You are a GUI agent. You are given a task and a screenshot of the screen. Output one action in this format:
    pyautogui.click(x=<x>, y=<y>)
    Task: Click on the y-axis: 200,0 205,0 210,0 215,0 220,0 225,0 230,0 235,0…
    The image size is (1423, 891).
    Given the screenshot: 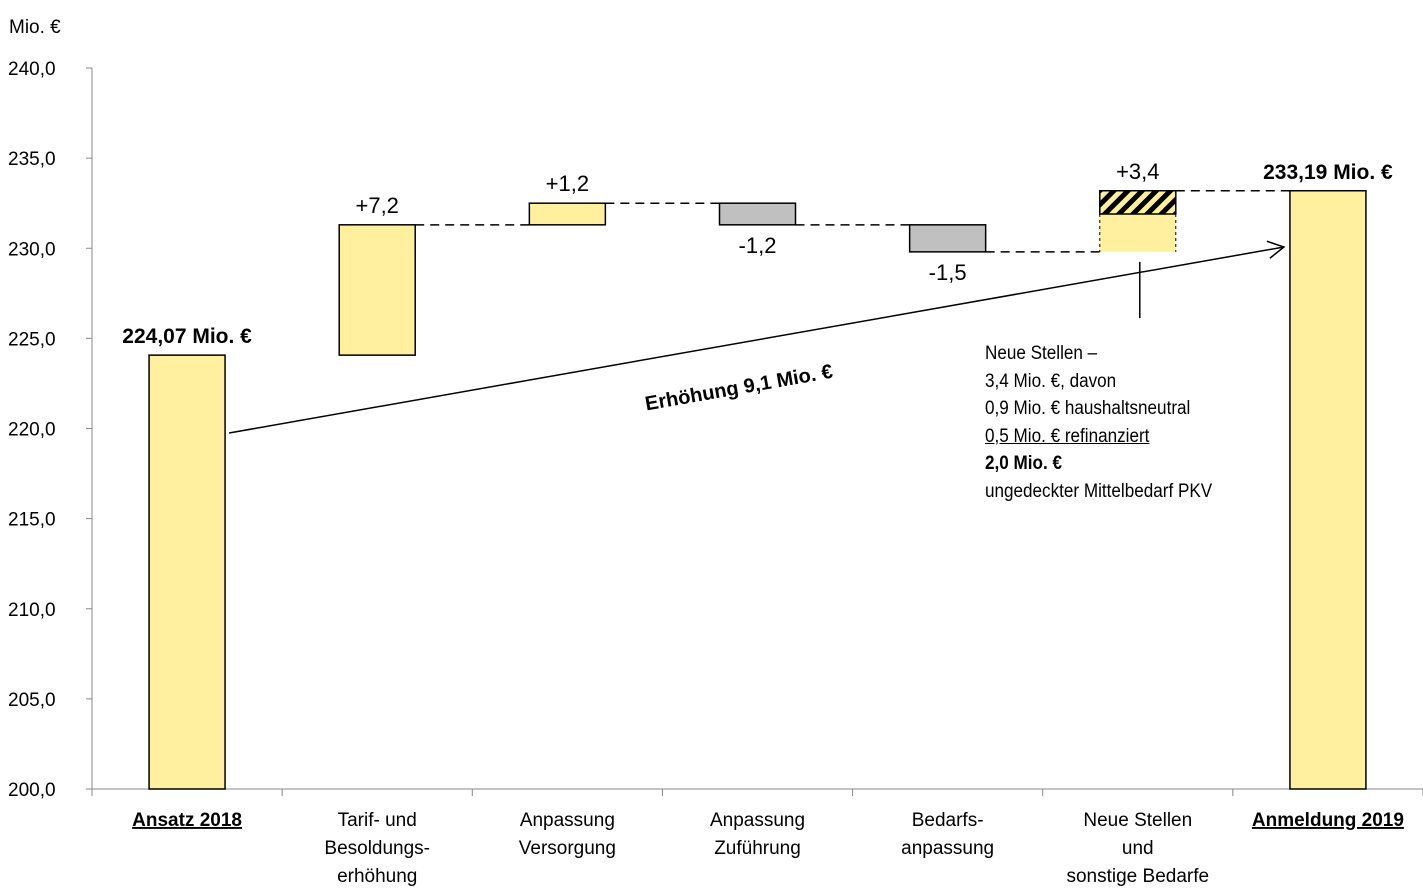 What is the action you would take?
    pyautogui.click(x=50, y=430)
    